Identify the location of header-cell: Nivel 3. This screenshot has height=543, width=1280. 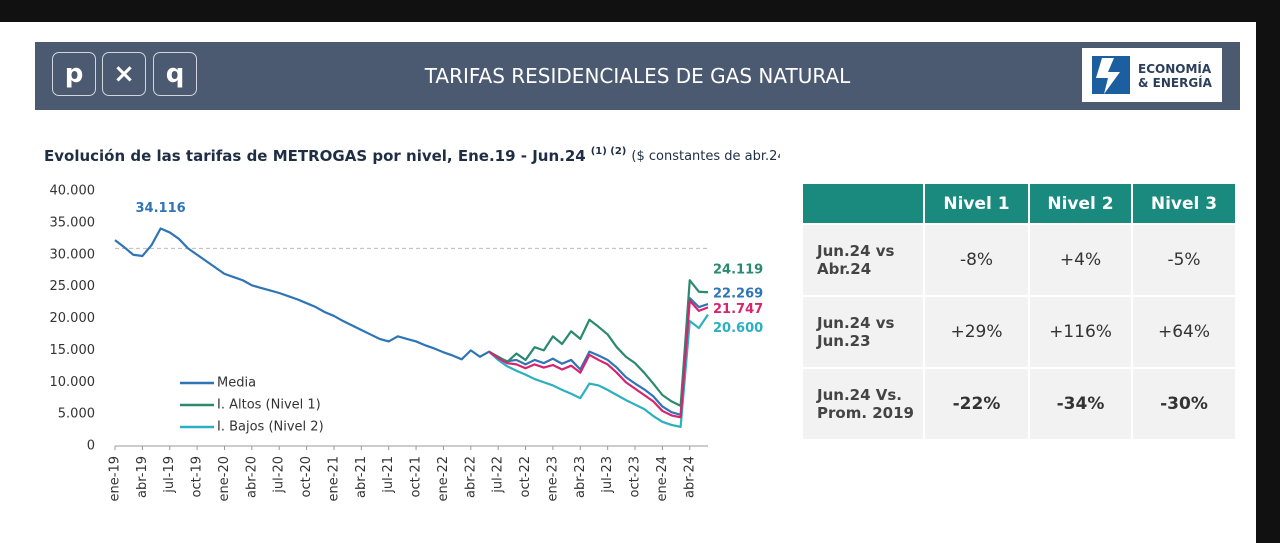
(1184, 203).